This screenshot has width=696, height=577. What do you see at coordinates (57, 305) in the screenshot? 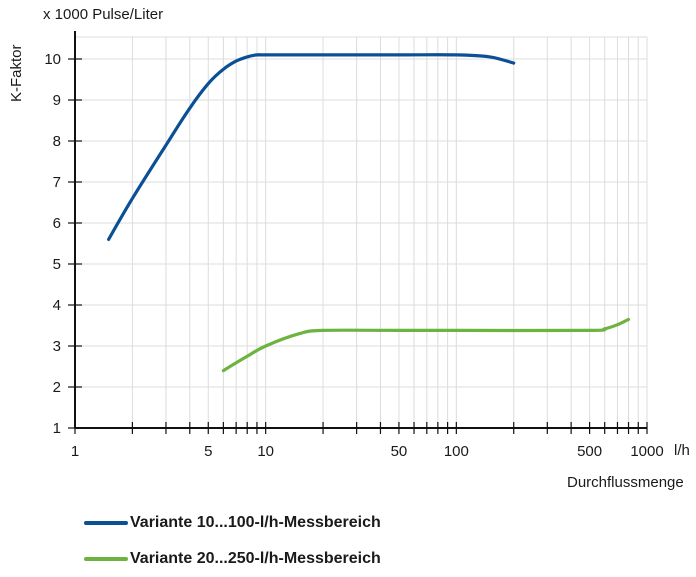
I see `y-tick-label: 4` at bounding box center [57, 305].